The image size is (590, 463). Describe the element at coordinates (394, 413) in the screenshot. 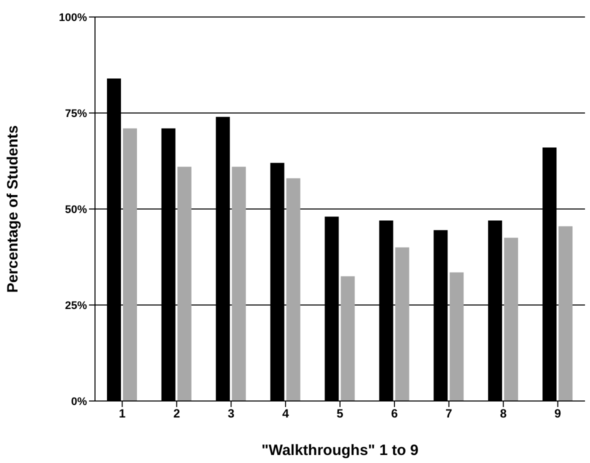

I see `x-tick-label: 6` at that location.